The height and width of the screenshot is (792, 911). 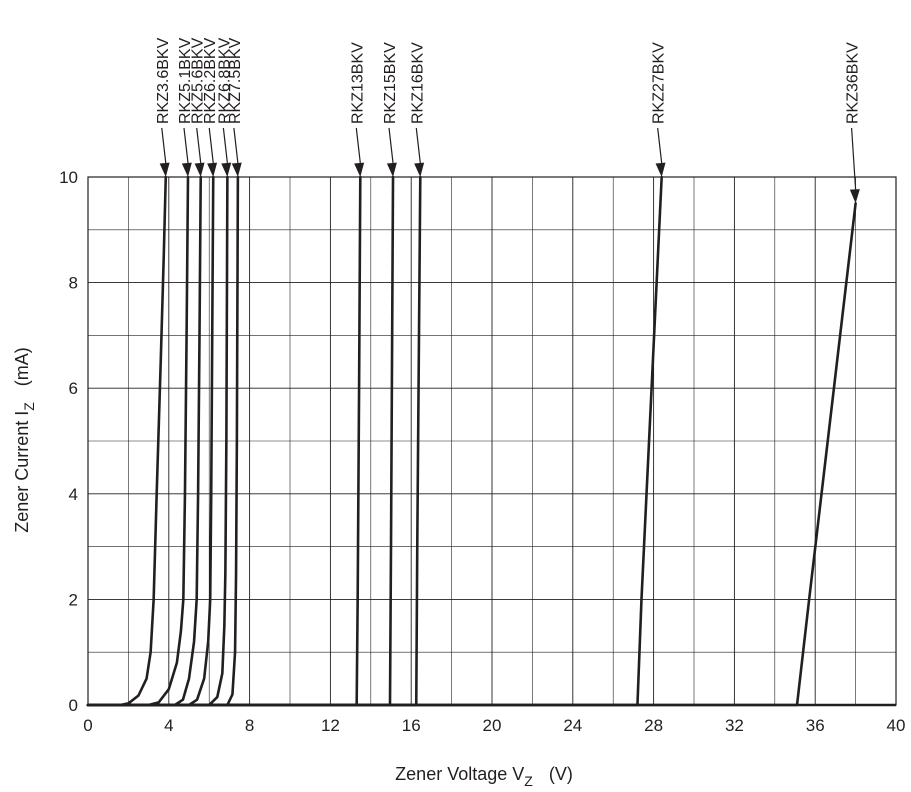 I want to click on series-label: RKZ36BKV, so click(x=853, y=83).